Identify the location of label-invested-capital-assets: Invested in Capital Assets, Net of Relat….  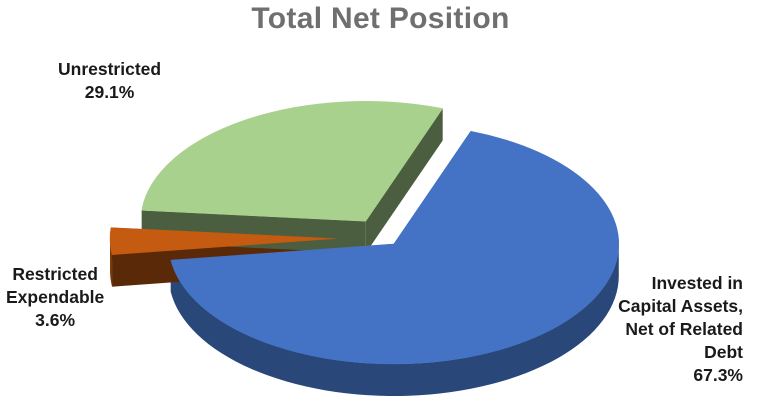
(680, 329).